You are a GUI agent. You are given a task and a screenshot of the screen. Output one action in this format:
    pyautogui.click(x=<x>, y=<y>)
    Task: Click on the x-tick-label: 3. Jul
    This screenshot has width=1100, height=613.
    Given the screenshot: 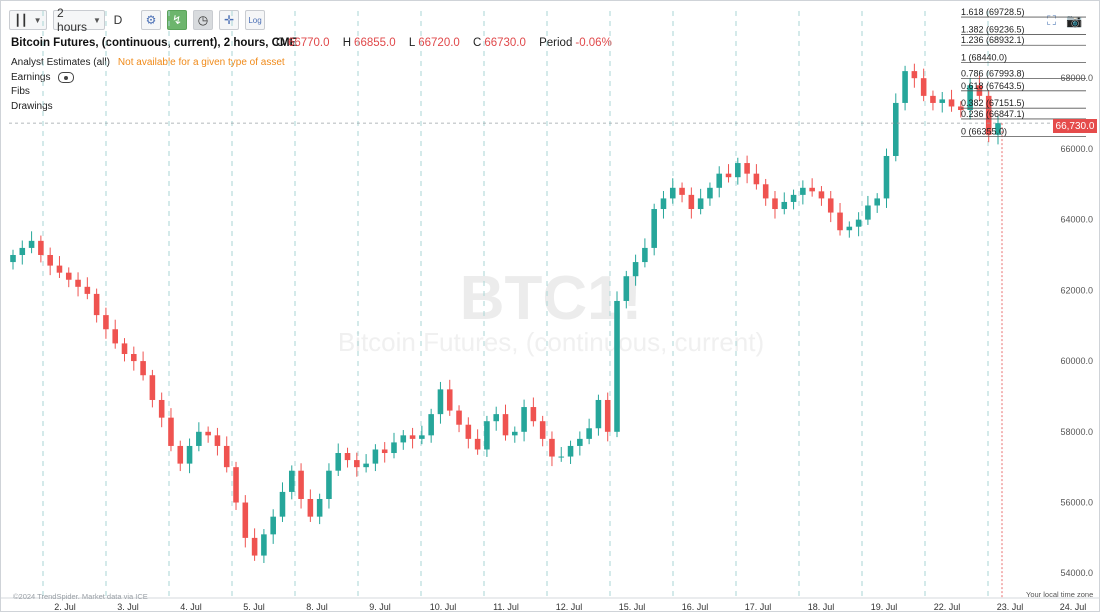 What is the action you would take?
    pyautogui.click(x=128, y=607)
    